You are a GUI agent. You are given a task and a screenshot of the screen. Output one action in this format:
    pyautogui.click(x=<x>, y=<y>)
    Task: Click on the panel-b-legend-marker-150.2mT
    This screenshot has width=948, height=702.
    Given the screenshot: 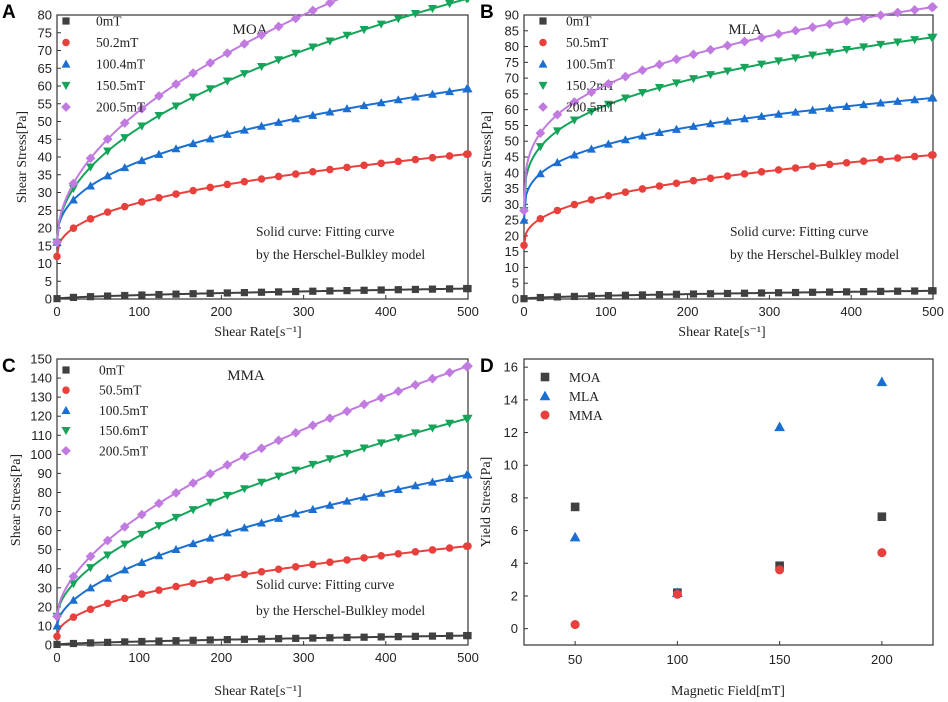 What is the action you would take?
    pyautogui.click(x=543, y=85)
    